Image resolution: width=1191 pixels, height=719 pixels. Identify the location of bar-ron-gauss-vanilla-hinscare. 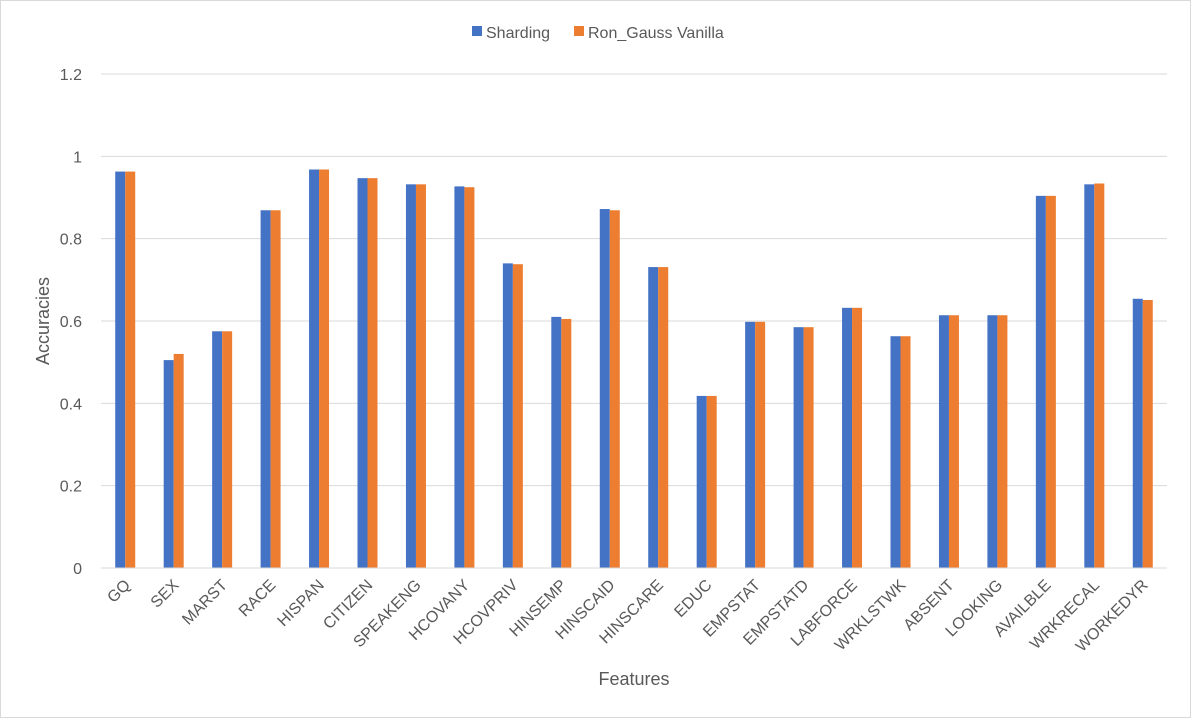
(663, 417).